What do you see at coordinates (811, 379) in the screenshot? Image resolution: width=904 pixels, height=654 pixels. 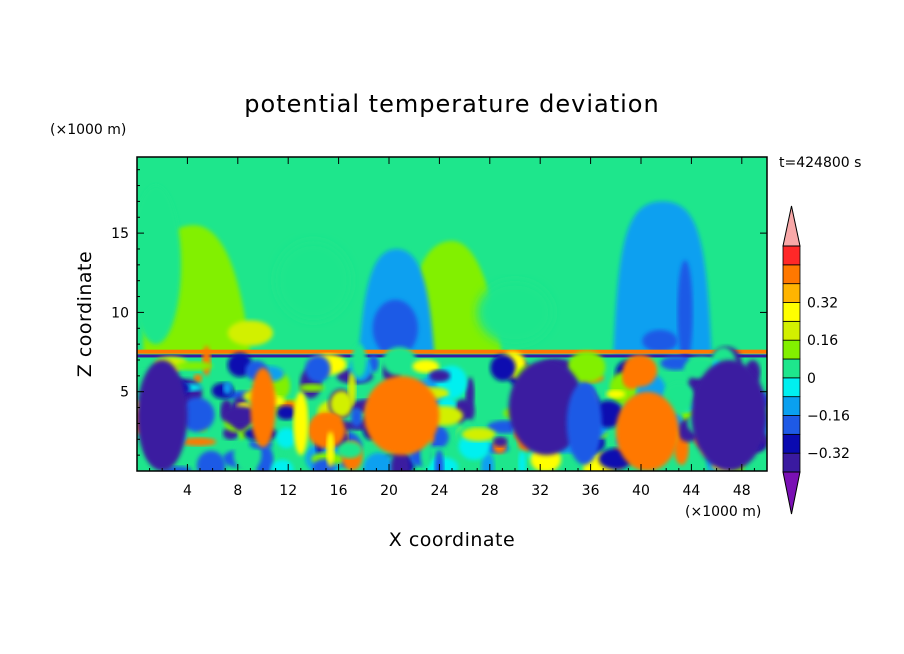 I see `colorbar-tick-label: 0` at bounding box center [811, 379].